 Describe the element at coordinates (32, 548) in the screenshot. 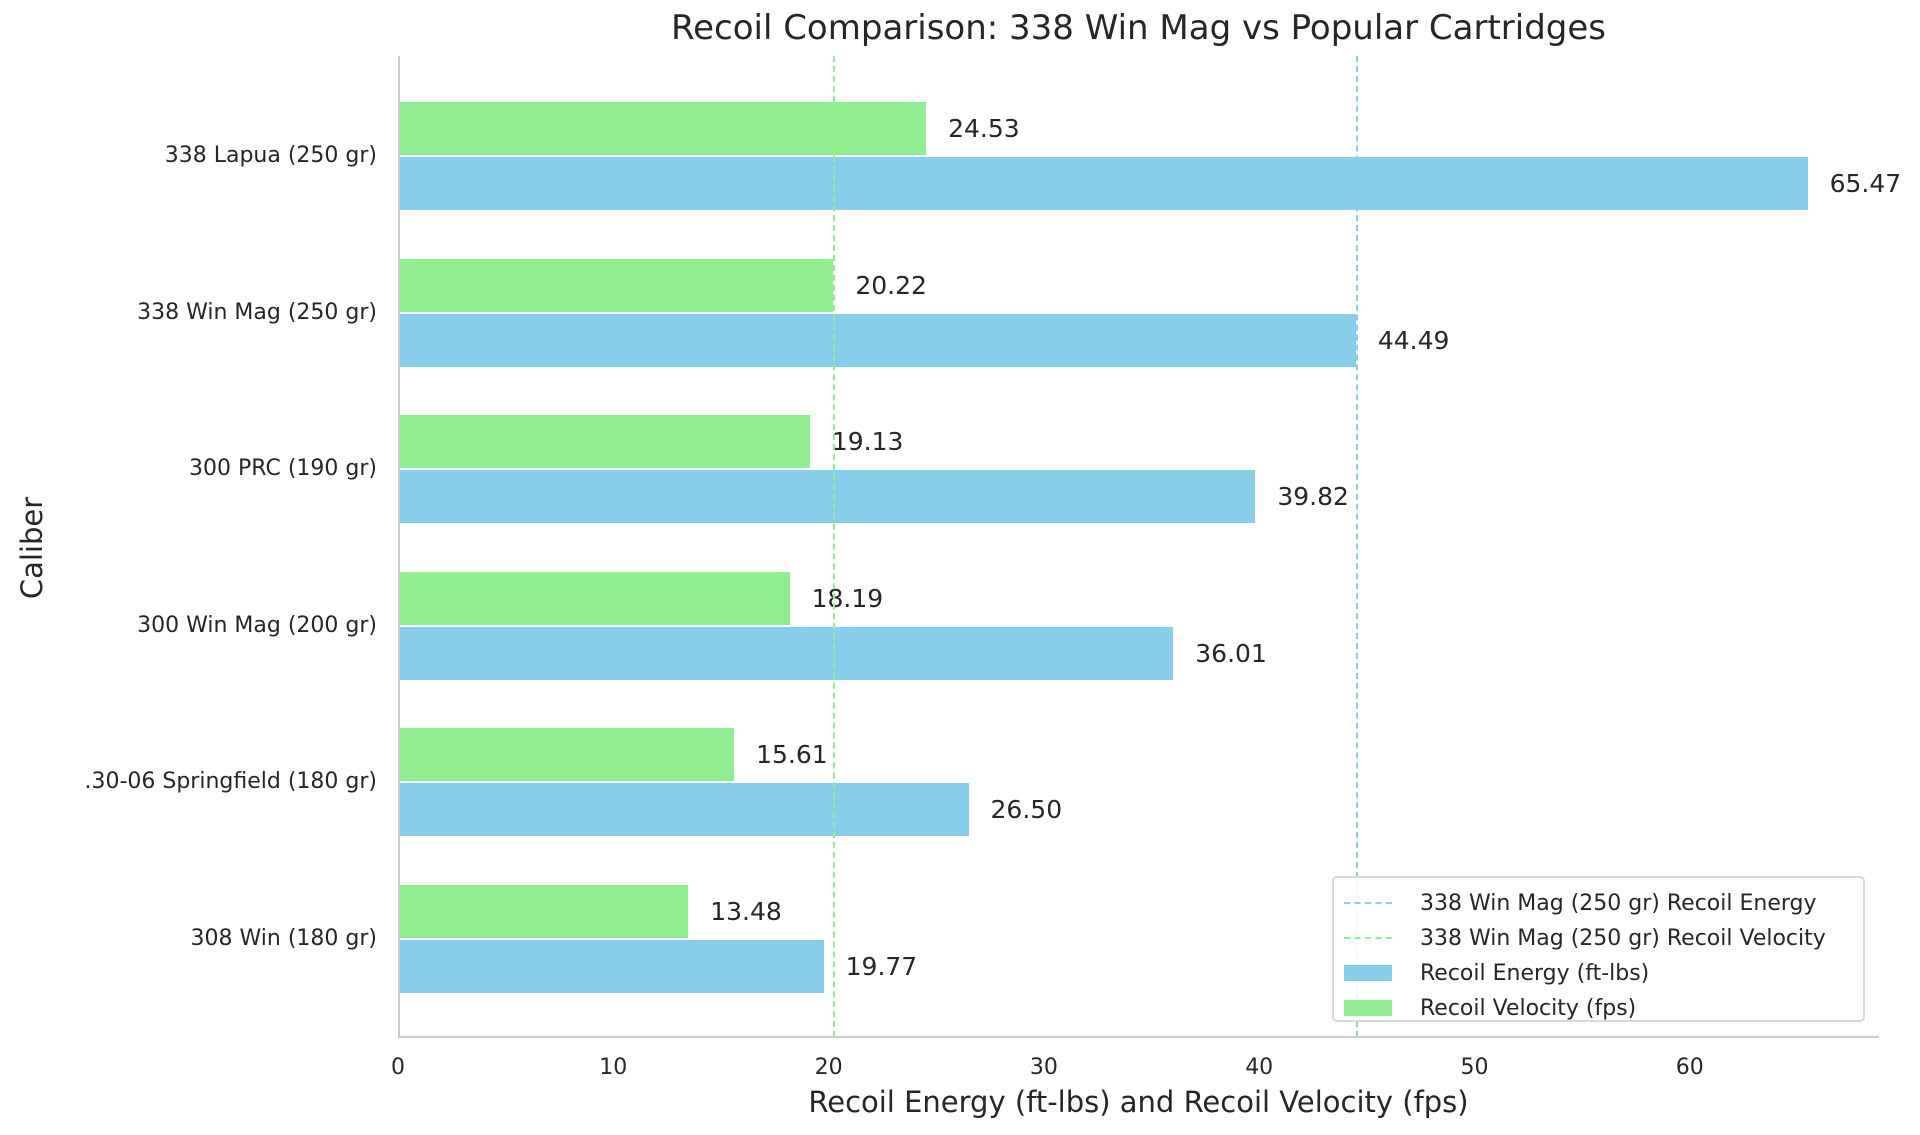

I see `y-axis-label: Caliber` at that location.